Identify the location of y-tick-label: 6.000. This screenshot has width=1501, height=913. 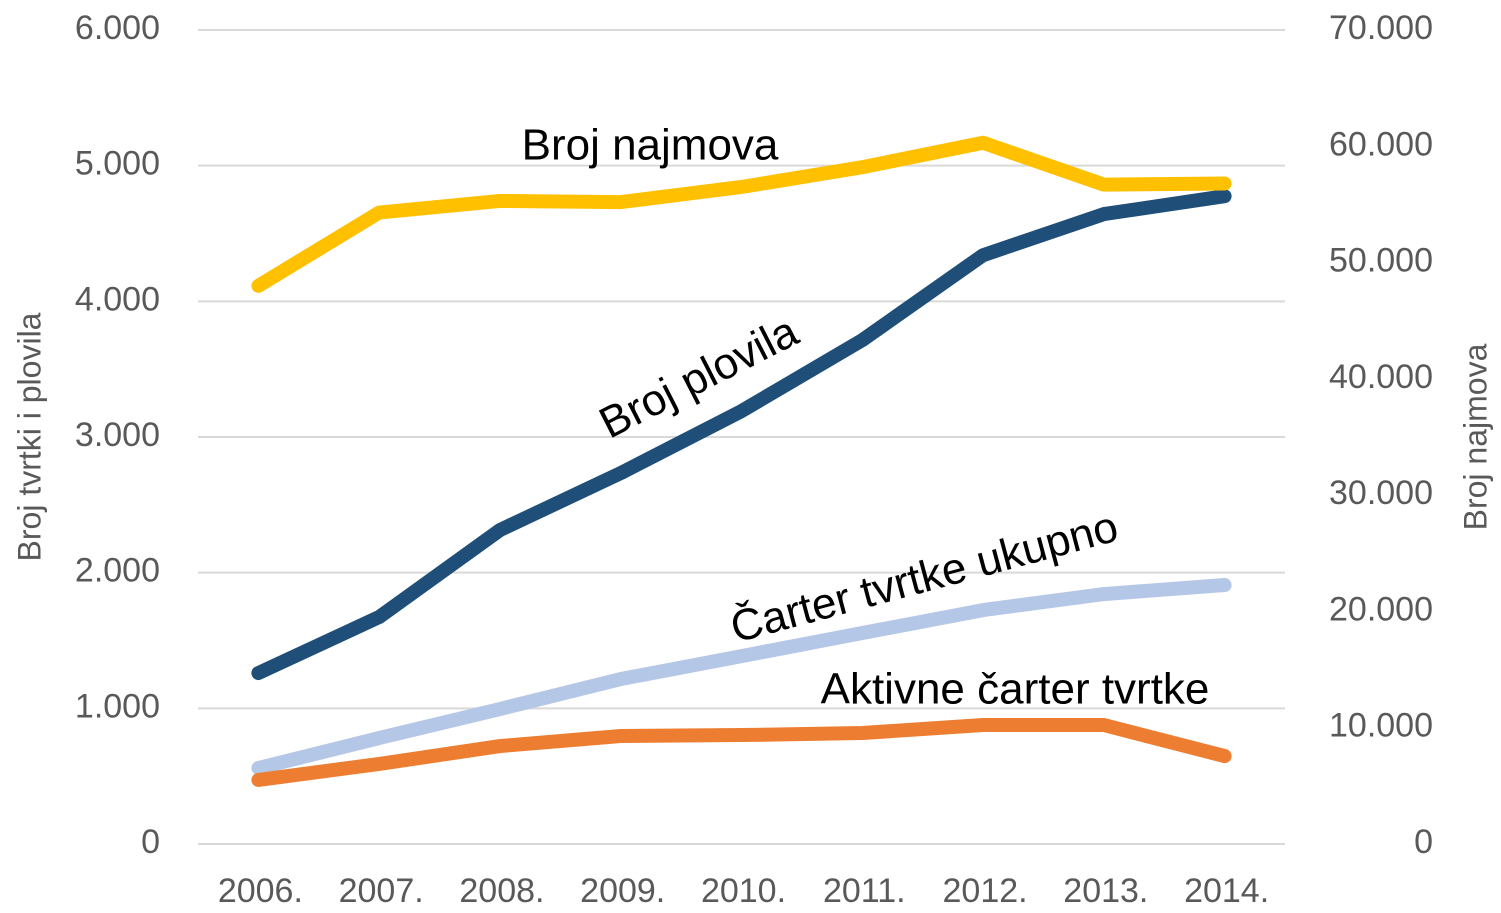
(117, 28).